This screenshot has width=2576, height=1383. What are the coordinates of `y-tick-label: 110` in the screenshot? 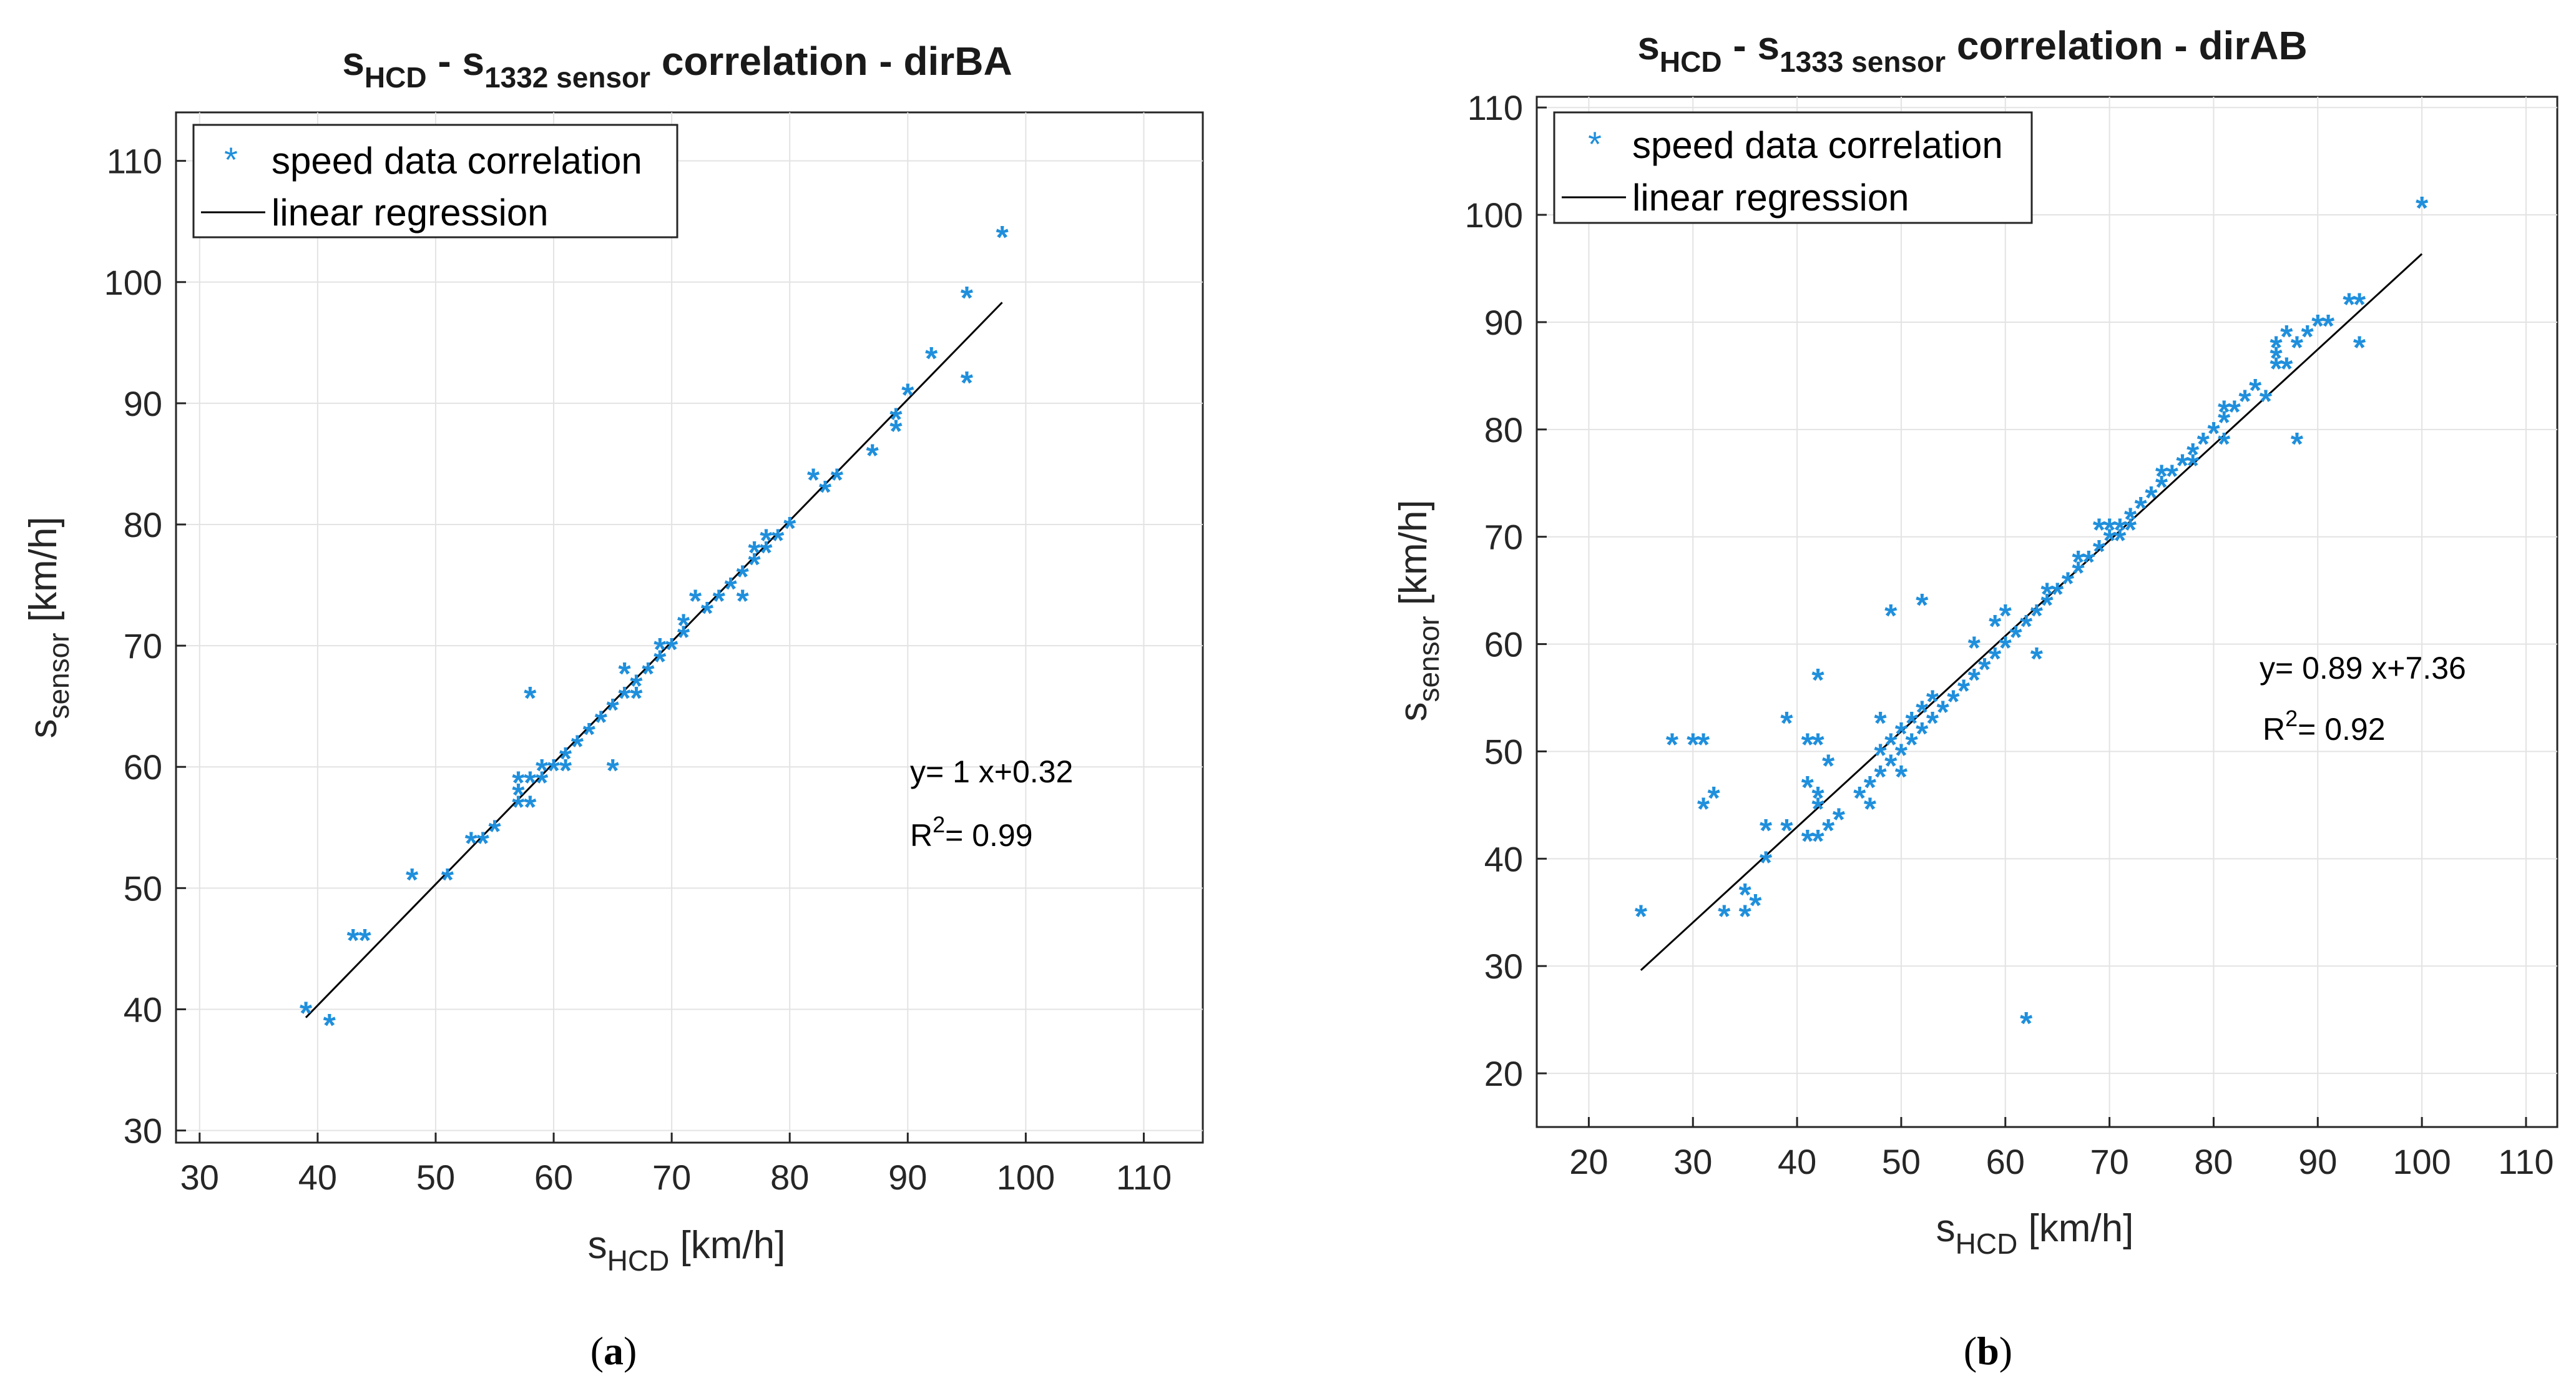 It's located at (1495, 107).